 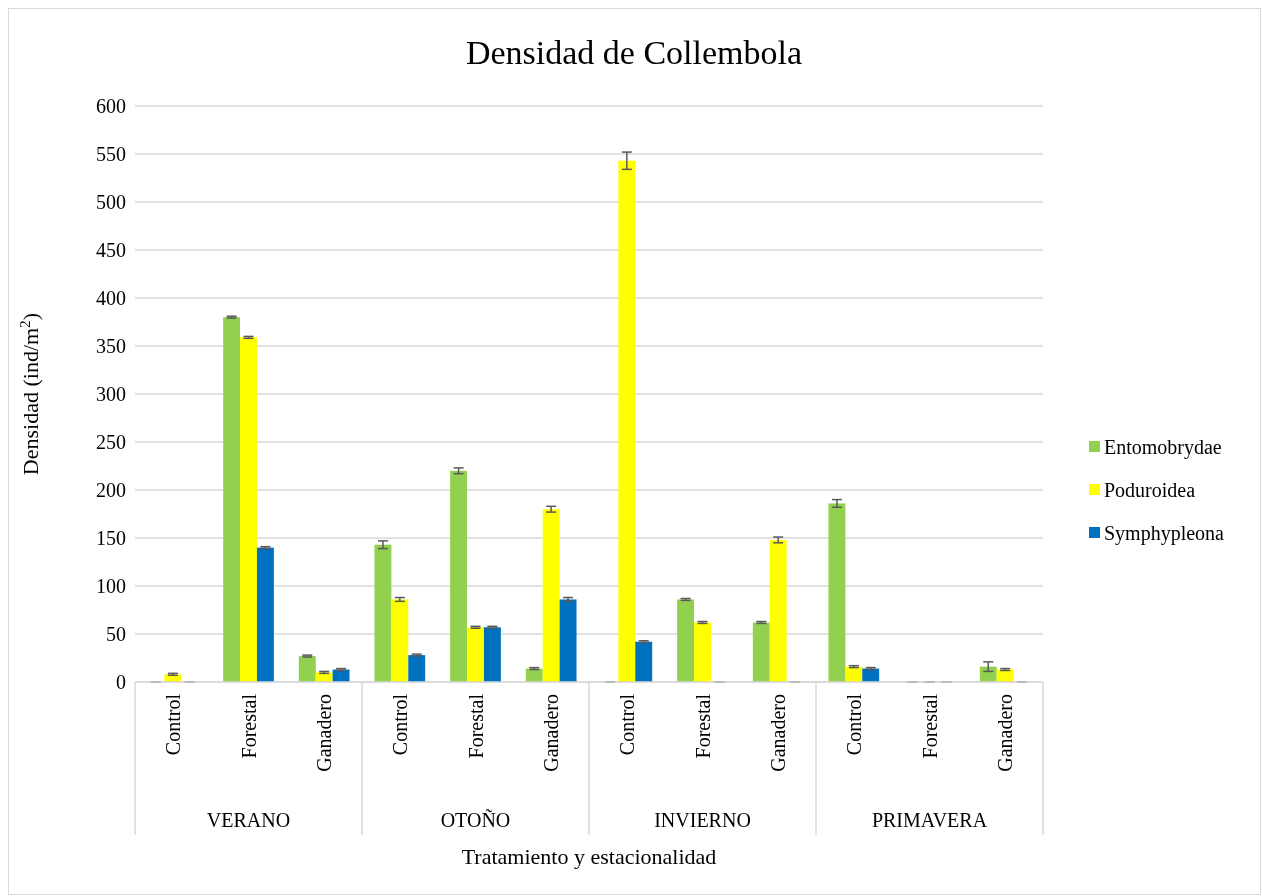 What do you see at coordinates (111, 394) in the screenshot?
I see `y-tick-label: 300` at bounding box center [111, 394].